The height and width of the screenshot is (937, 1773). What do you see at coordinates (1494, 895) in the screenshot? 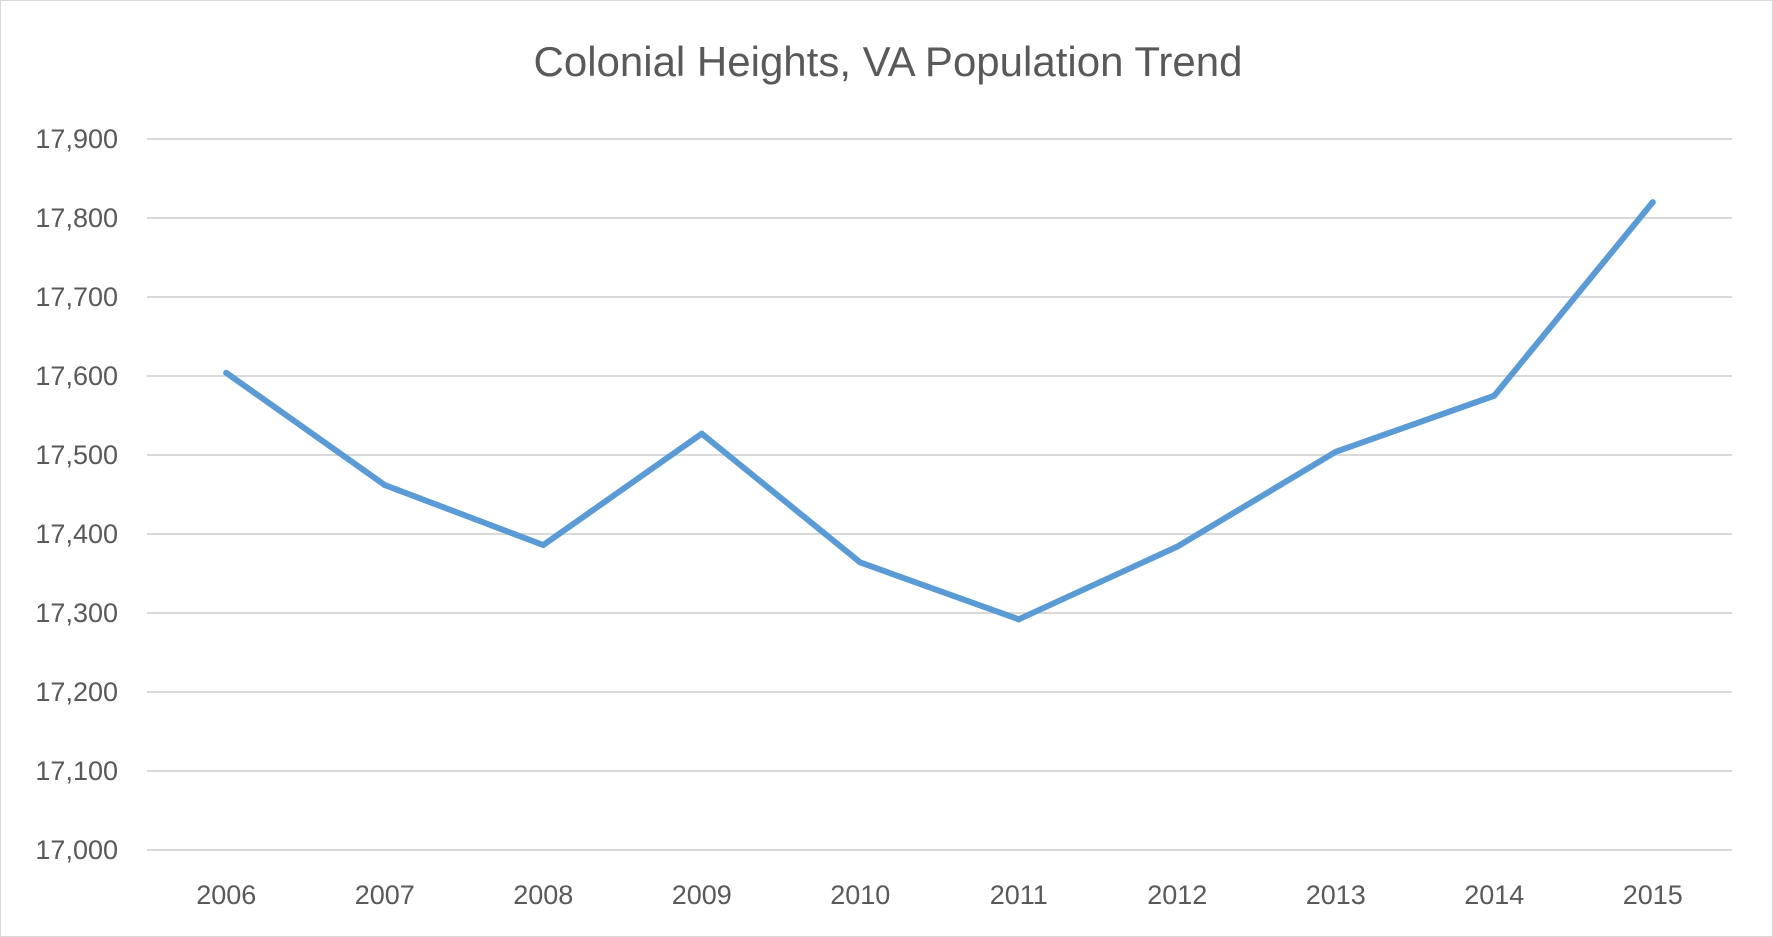
I see `x-tick-label: 2014` at bounding box center [1494, 895].